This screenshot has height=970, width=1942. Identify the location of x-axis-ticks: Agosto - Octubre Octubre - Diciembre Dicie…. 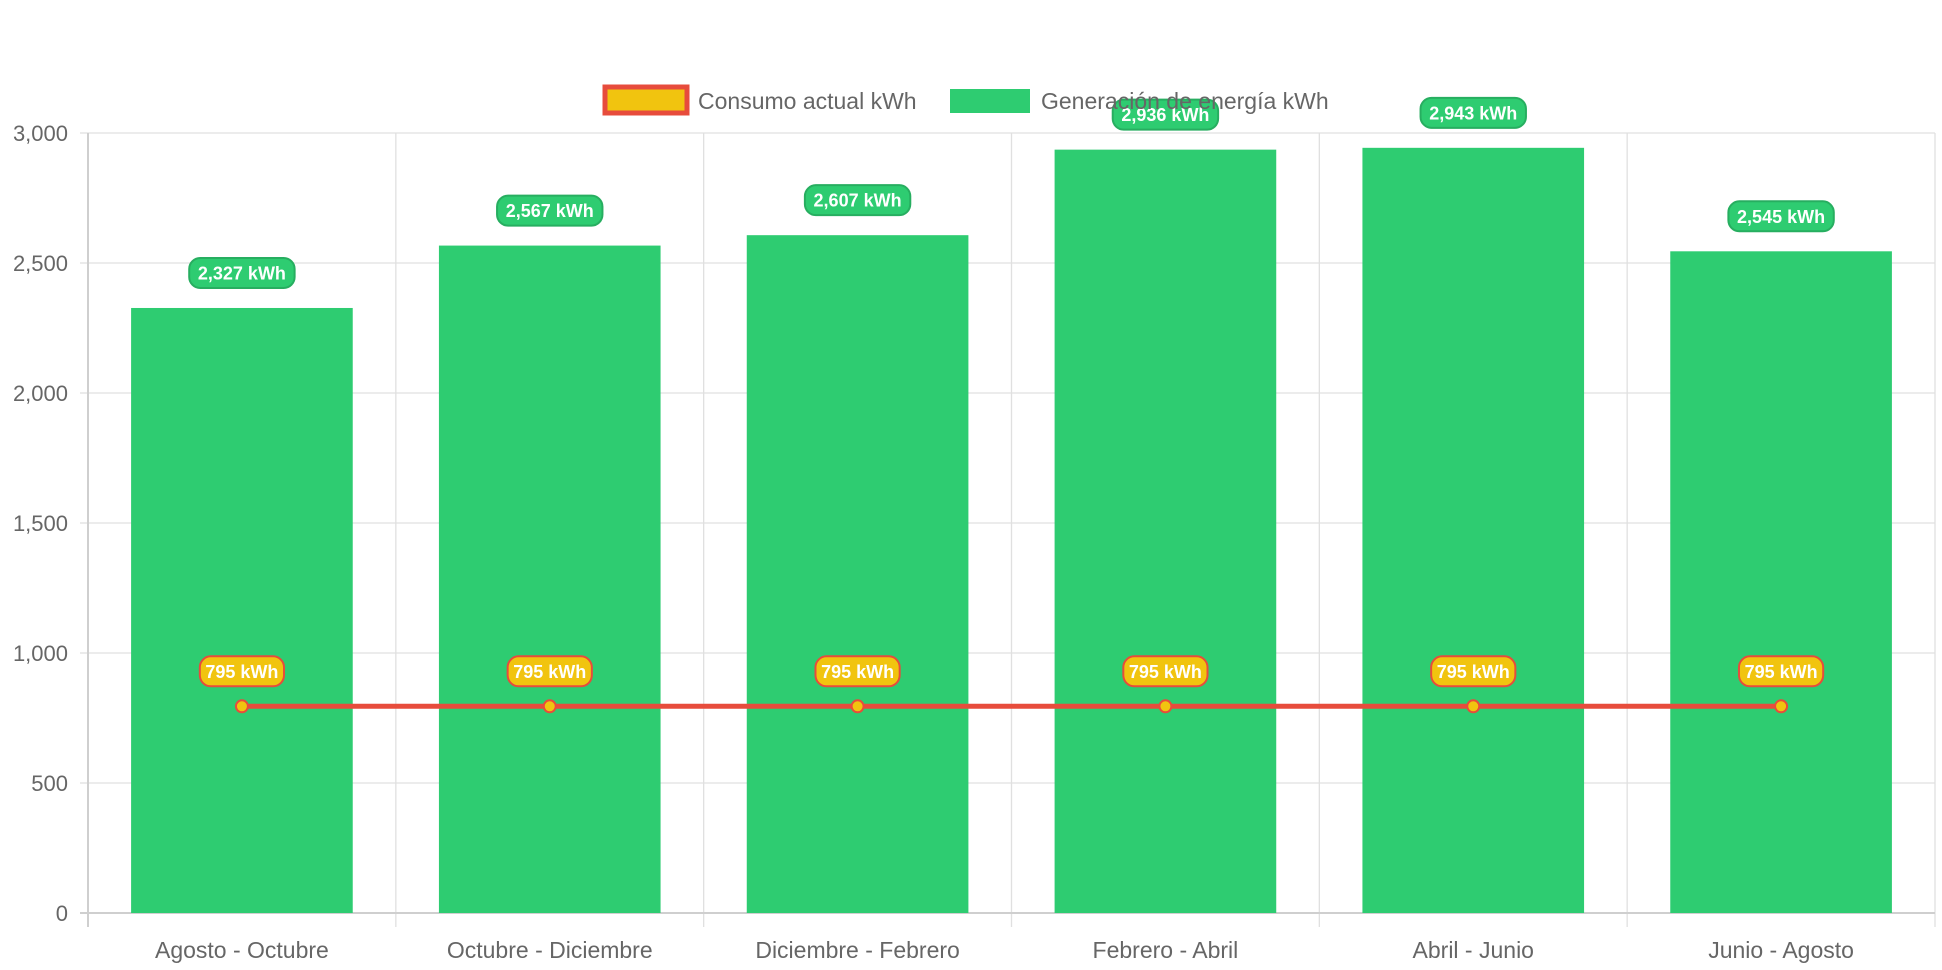
(1004, 950).